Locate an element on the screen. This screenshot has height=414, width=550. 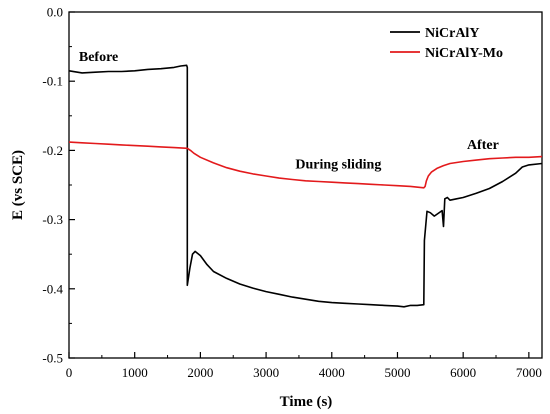
y-tick-label: -0.5 is located at coordinates (52, 358).